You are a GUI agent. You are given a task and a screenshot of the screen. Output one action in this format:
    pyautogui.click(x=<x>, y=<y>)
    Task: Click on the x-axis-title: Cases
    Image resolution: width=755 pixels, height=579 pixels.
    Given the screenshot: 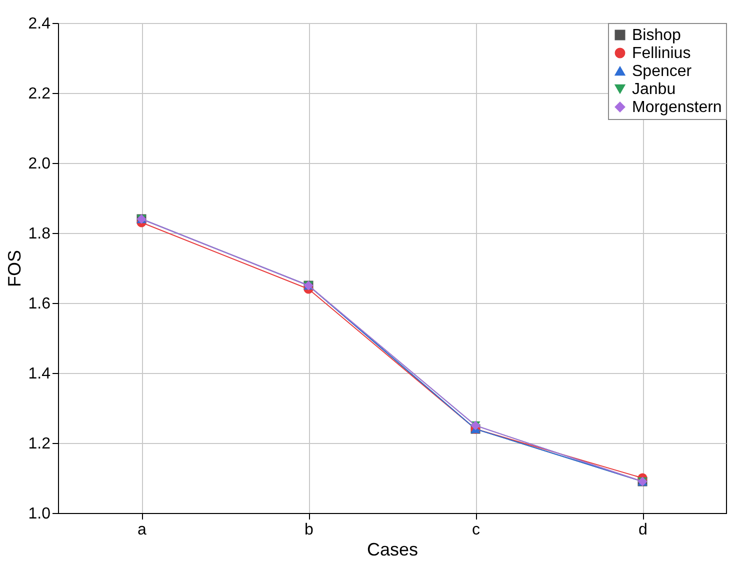 What is the action you would take?
    pyautogui.click(x=392, y=550)
    